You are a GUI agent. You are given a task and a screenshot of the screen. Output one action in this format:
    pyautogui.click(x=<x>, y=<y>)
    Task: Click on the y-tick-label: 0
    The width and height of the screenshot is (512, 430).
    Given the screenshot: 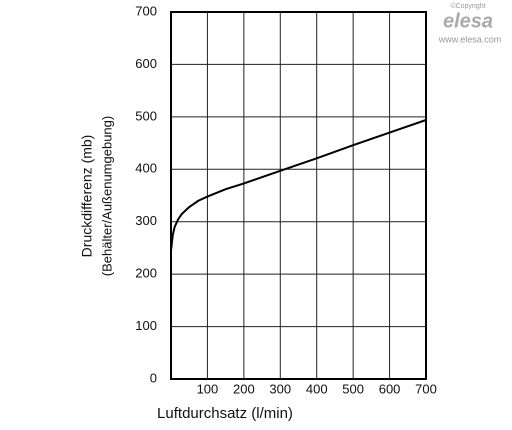 What is the action you would take?
    pyautogui.click(x=153, y=377)
    